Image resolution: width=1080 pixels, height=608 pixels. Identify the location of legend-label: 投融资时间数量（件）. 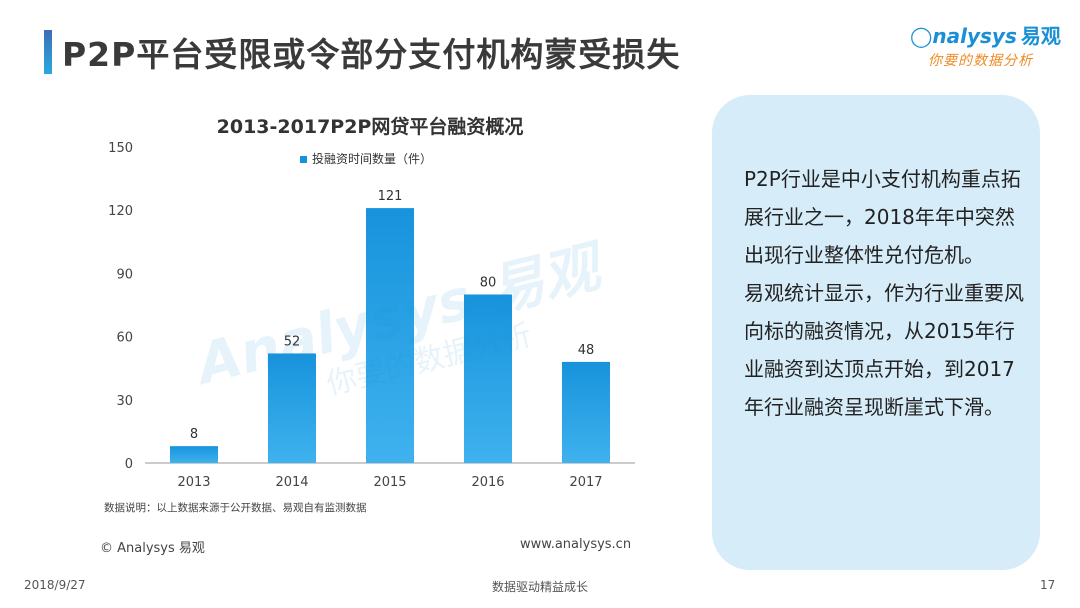
(372, 158).